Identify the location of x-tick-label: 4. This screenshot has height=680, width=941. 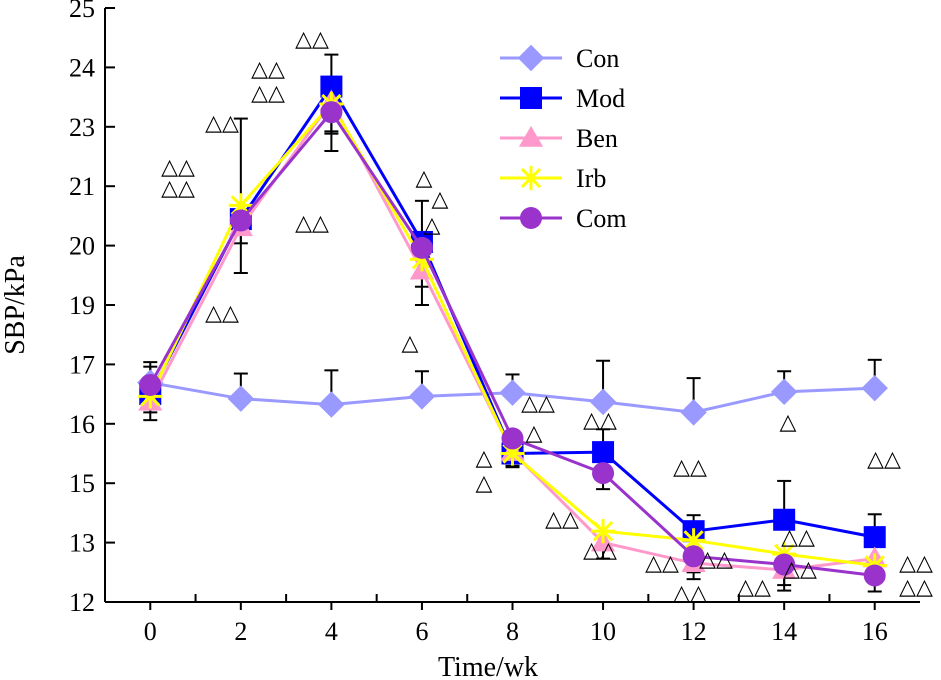
(331, 631).